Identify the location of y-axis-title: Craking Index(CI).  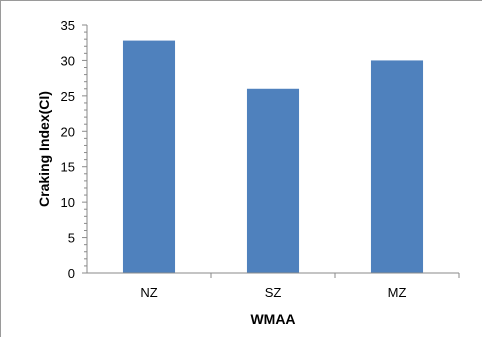
(44, 149).